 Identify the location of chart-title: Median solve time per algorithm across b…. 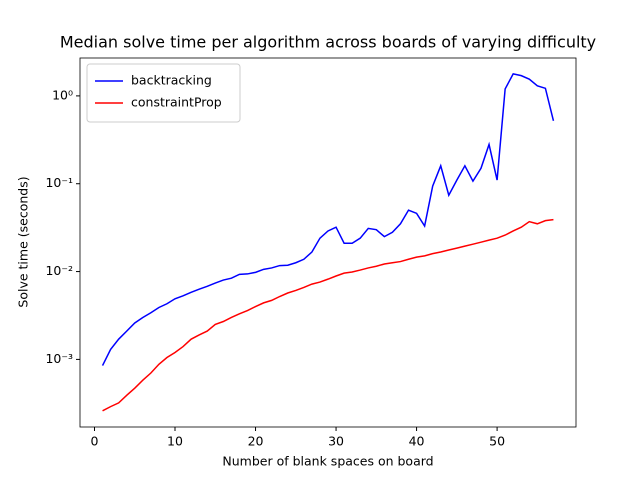
(328, 42).